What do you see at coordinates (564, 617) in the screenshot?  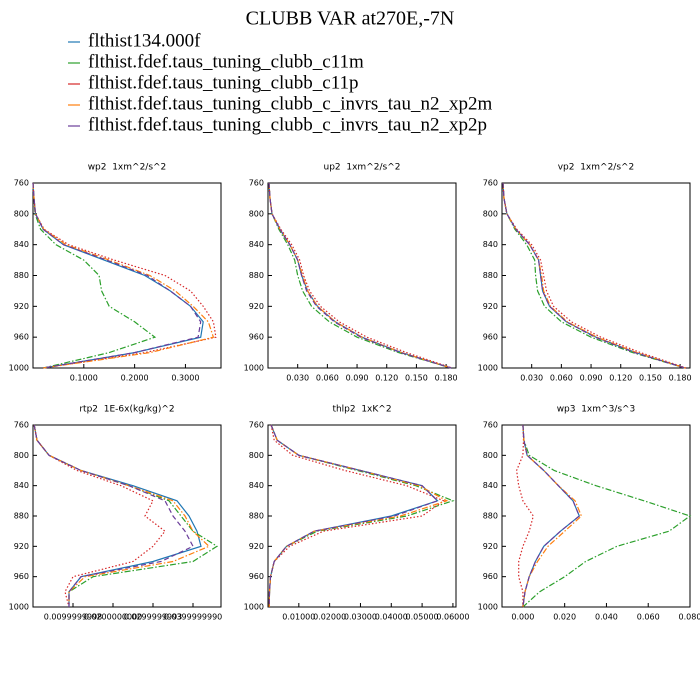 I see `x-tick-label: 0.020` at bounding box center [564, 617].